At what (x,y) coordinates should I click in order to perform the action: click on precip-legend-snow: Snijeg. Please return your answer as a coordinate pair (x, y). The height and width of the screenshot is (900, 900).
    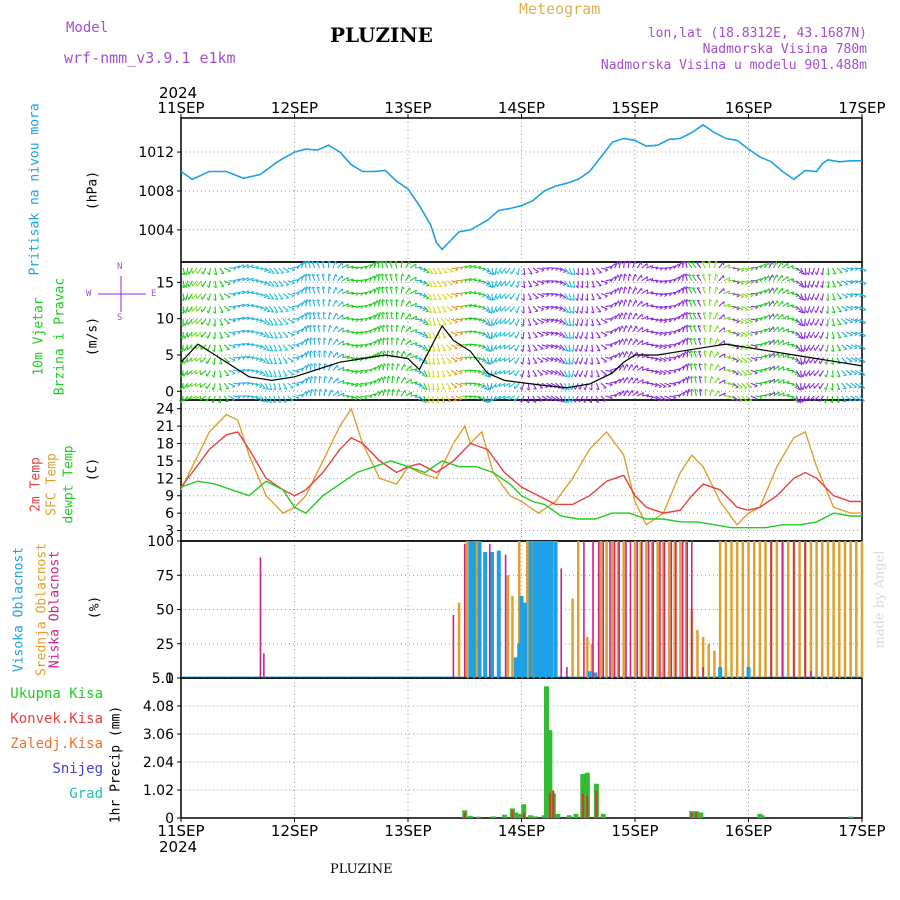
    Looking at the image, I should click on (77, 769).